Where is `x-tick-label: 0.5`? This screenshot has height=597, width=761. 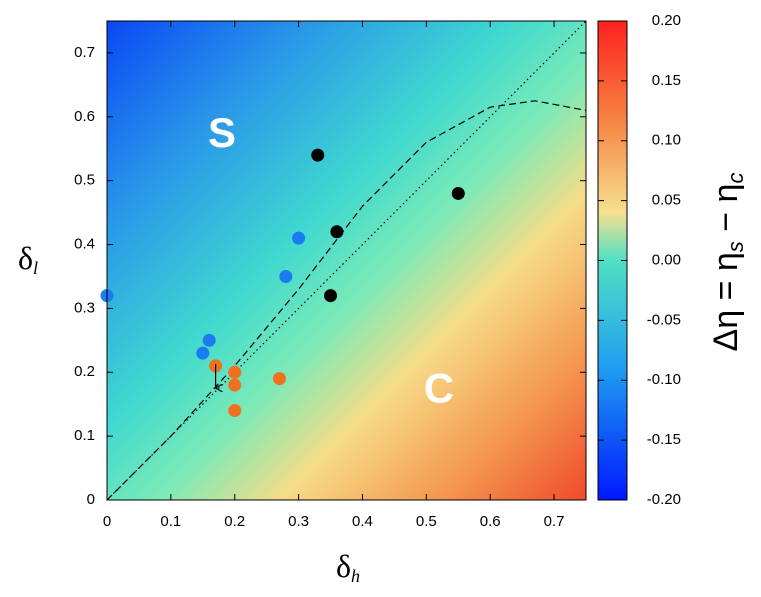 x-tick-label: 0.5 is located at coordinates (426, 521).